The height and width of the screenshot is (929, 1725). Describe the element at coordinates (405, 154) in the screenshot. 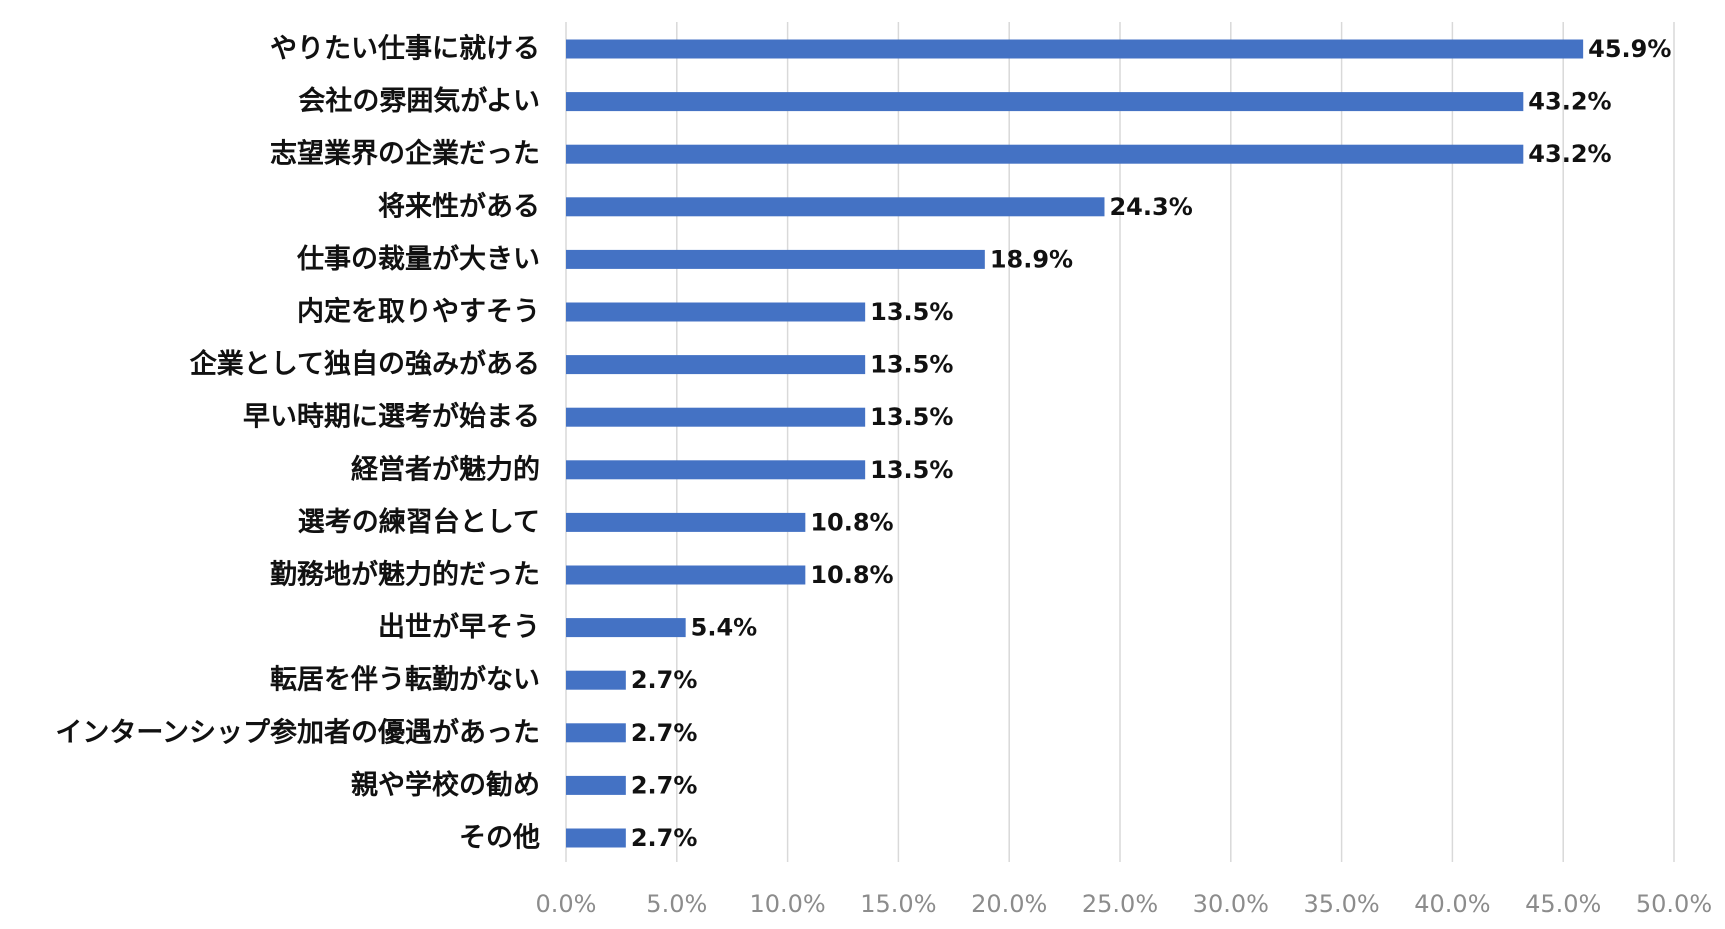

I see `category-label: 志望業界の企業だった` at that location.